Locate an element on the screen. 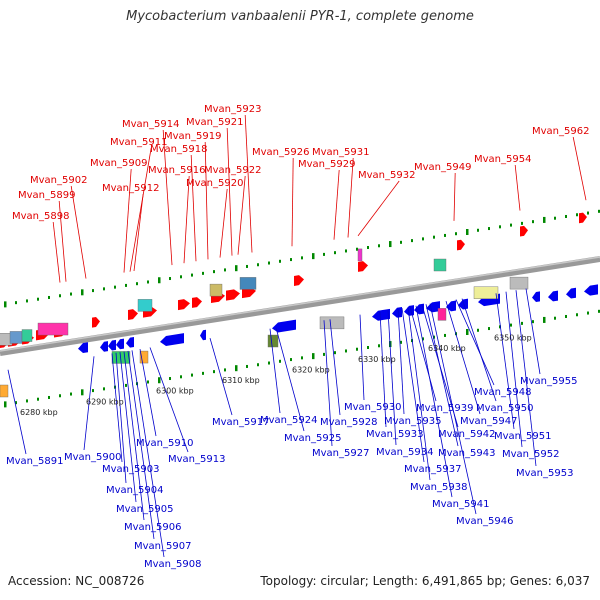 This screenshot has width=600, height=600. scale-label: 6340 kbp is located at coordinates (447, 348).